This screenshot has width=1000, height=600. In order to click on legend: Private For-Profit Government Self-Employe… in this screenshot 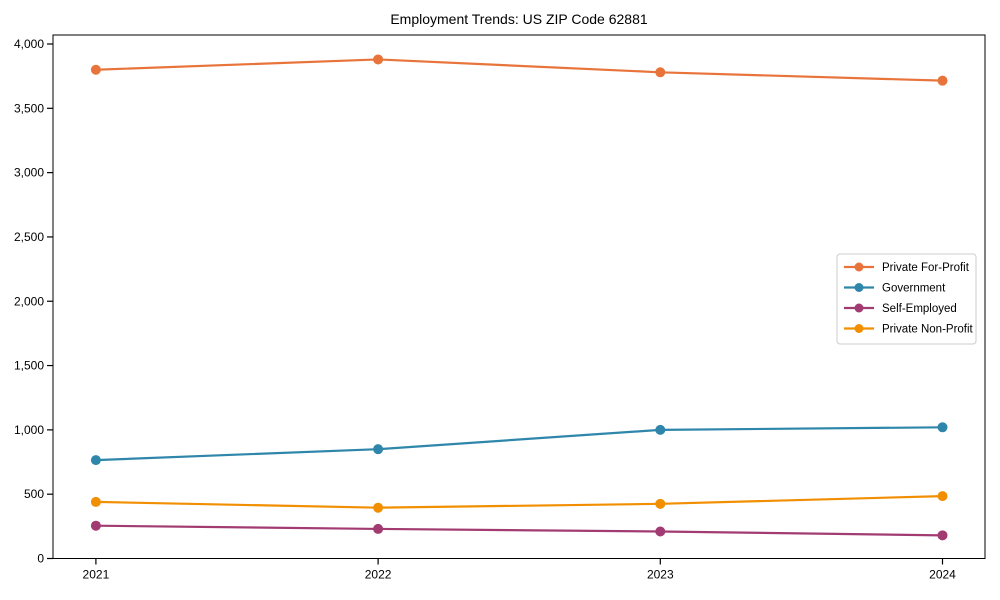, I will do `click(906, 299)`.